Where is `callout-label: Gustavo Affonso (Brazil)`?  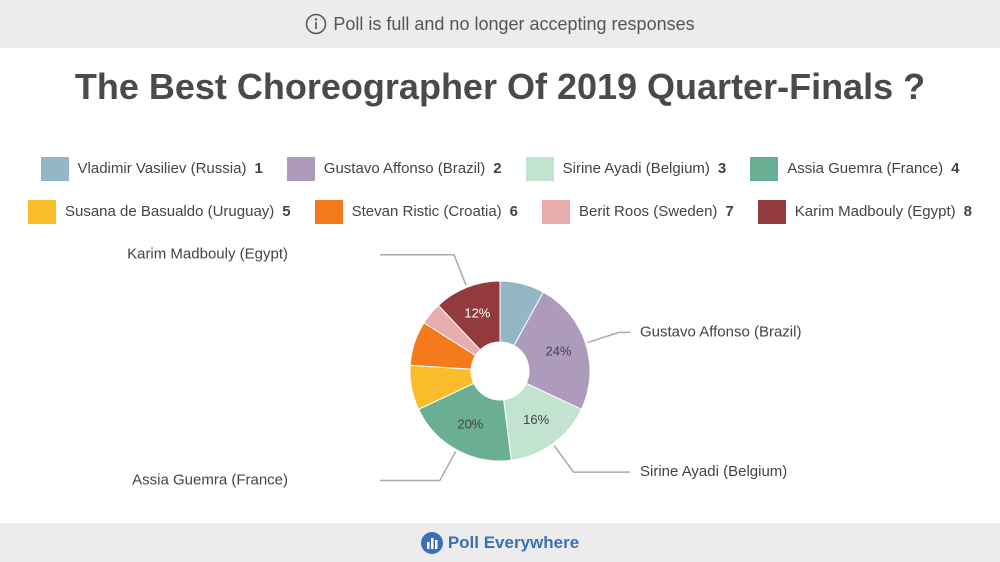 callout-label: Gustavo Affonso (Brazil) is located at coordinates (720, 331).